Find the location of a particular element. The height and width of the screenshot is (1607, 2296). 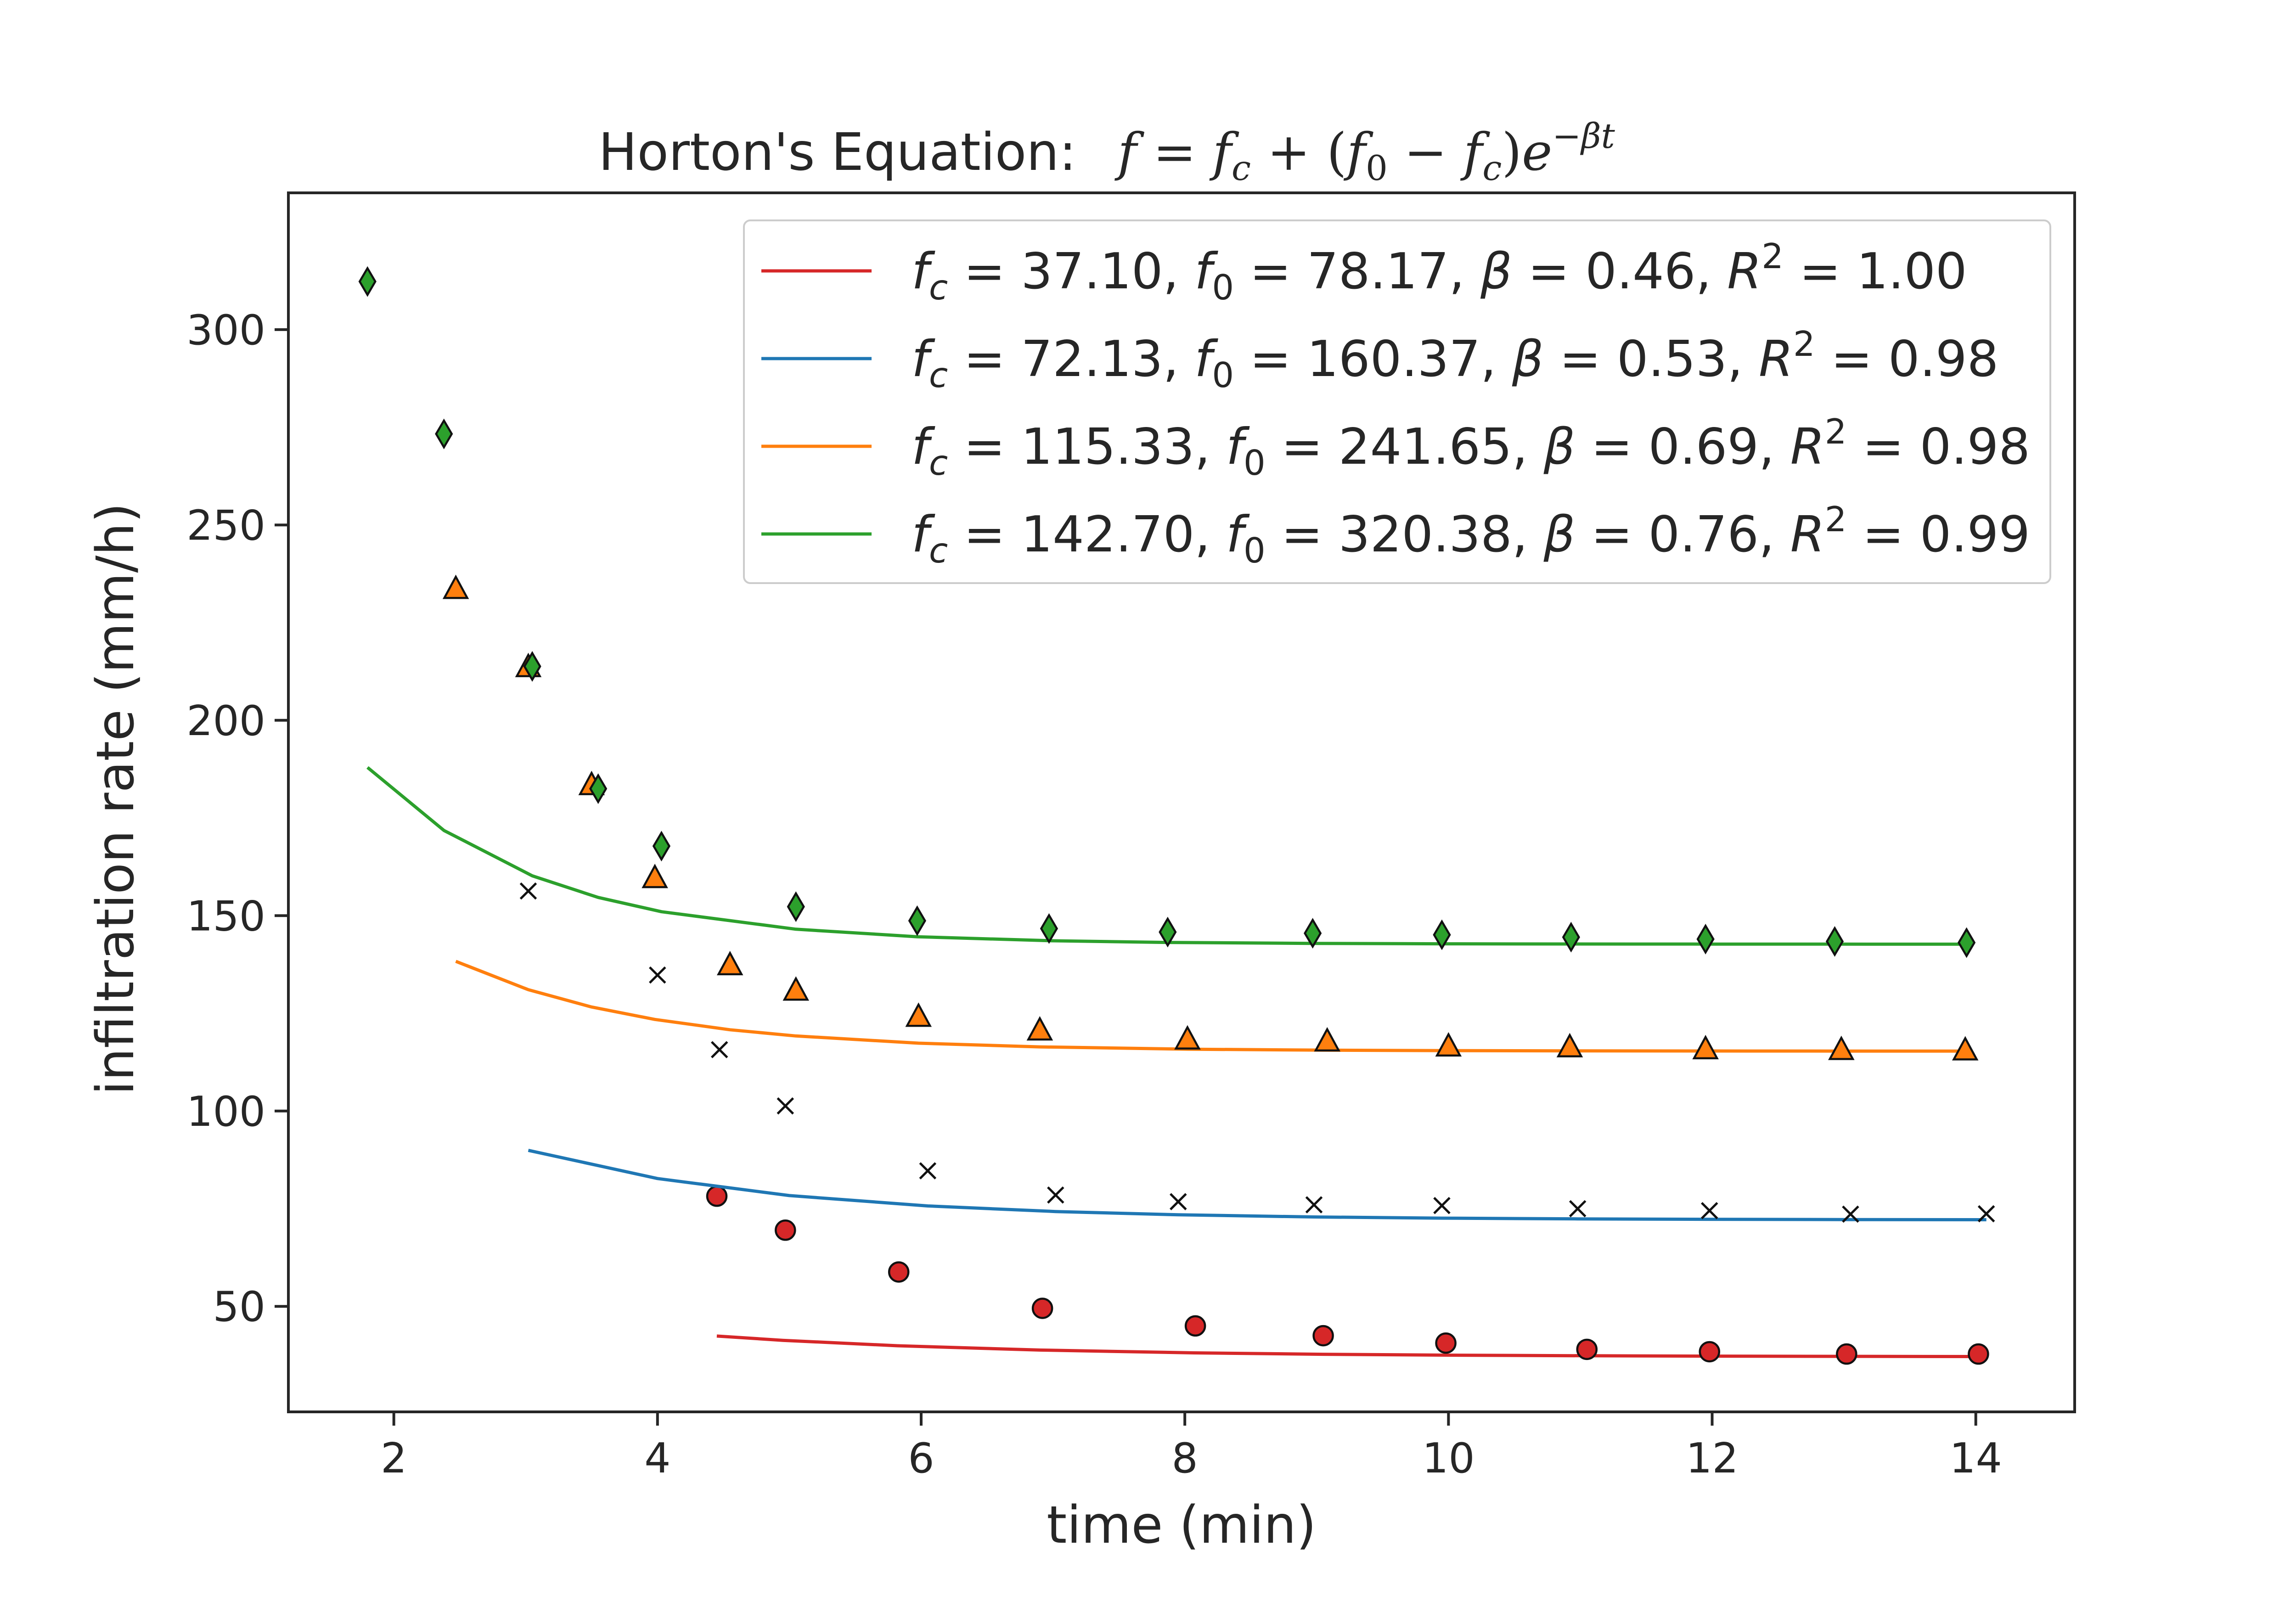

series-3-fit-line is located at coordinates (1210, 1006).